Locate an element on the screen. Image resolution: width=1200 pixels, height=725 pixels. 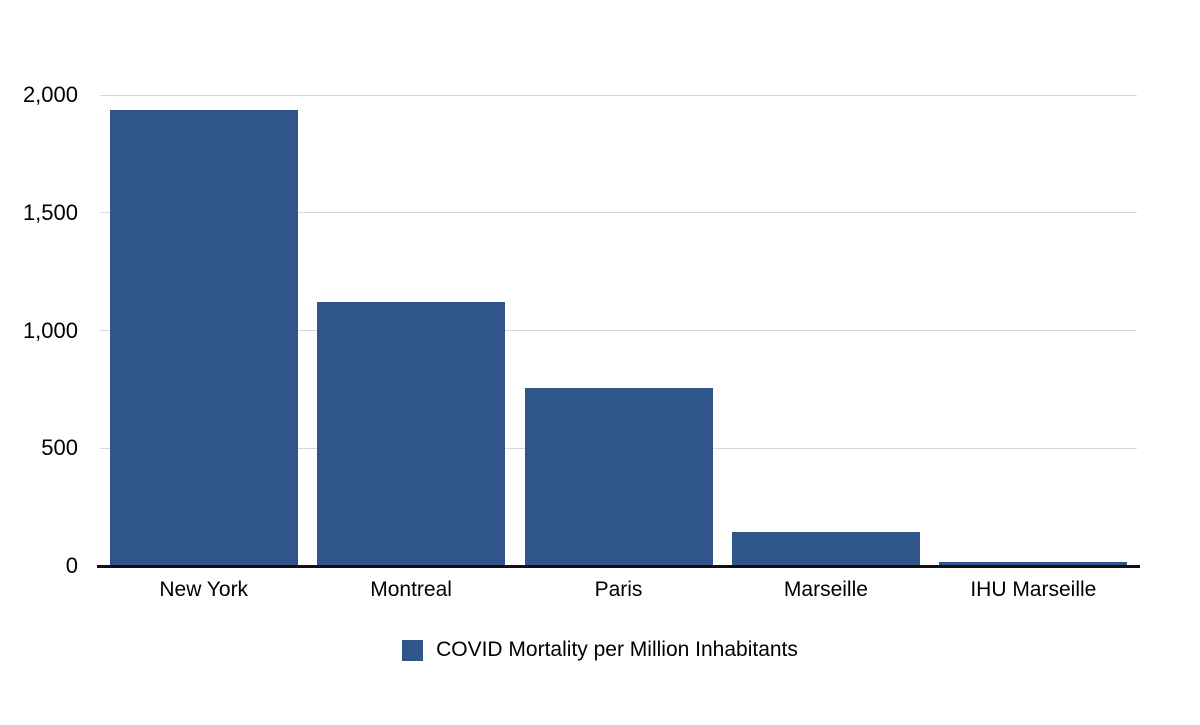
y-tick-label-2,000: 2,000 is located at coordinates (50, 94).